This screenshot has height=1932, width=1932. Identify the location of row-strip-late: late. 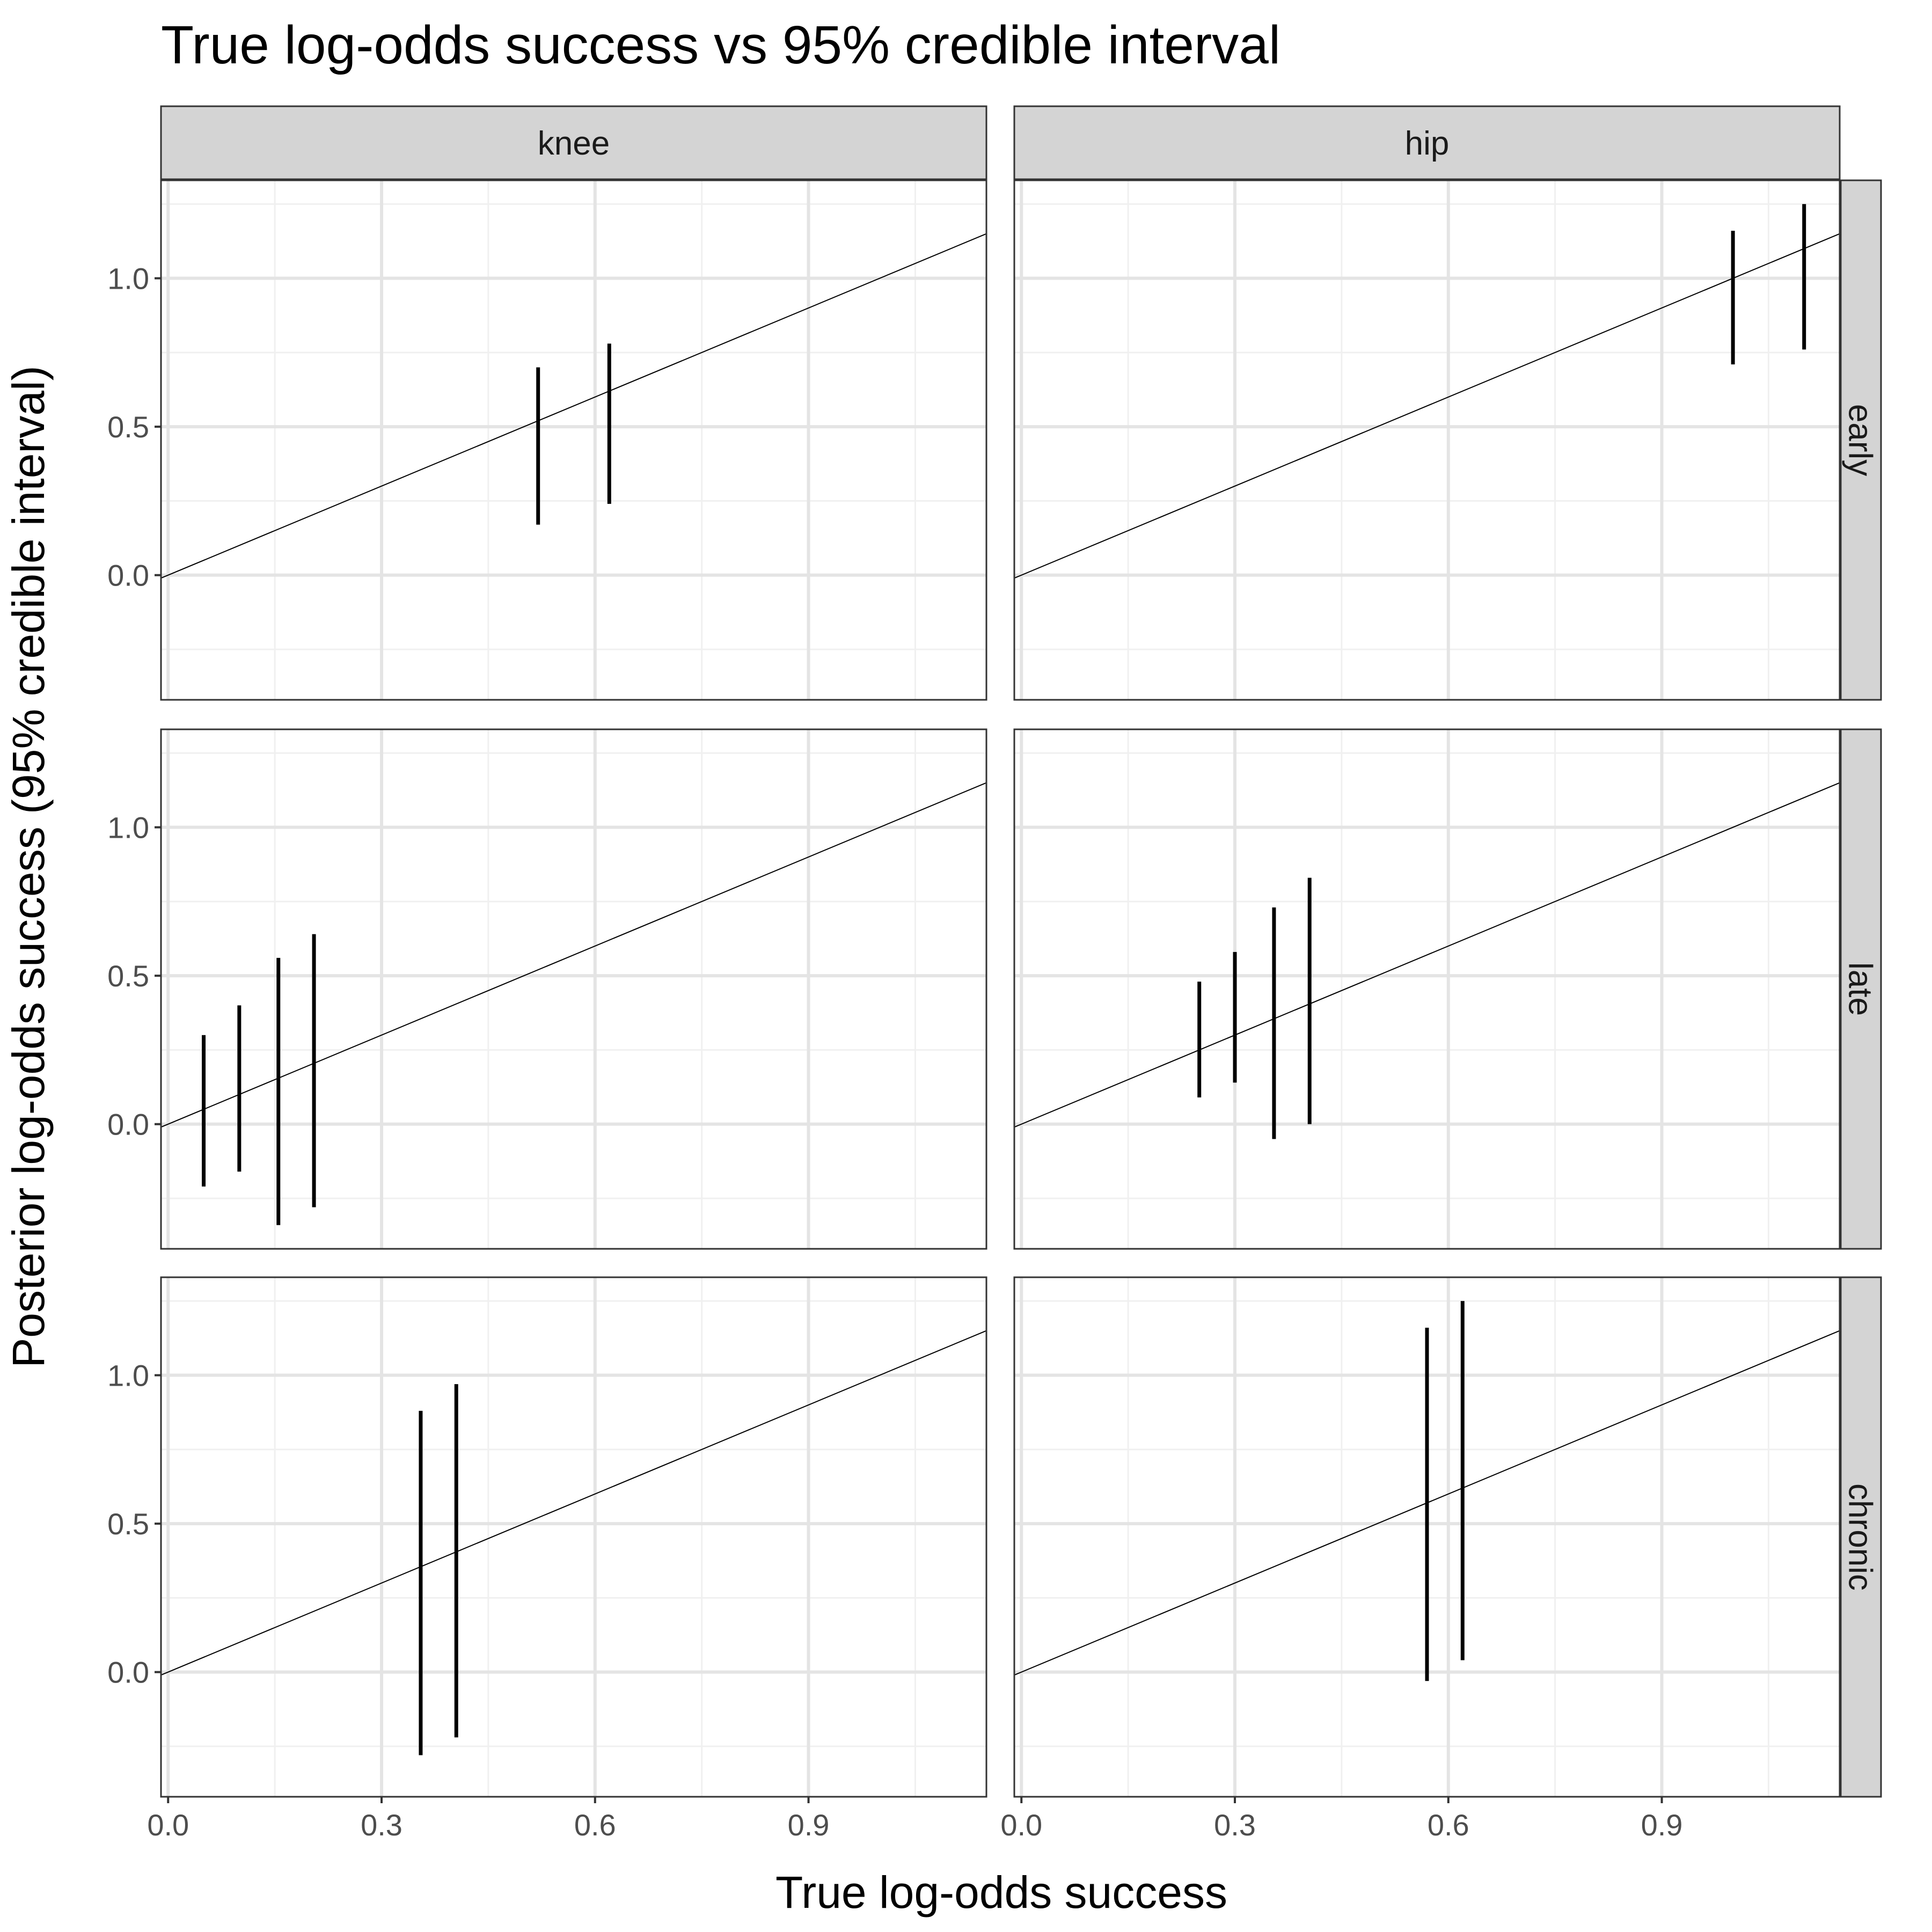
(1861, 989).